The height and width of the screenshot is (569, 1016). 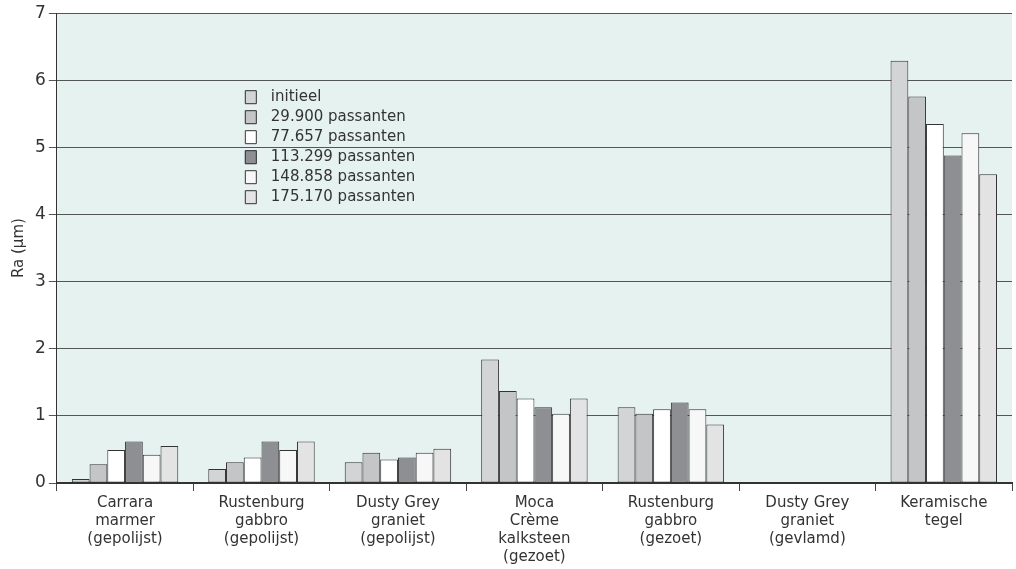 I want to click on y-tick-label: 5, so click(x=40, y=145).